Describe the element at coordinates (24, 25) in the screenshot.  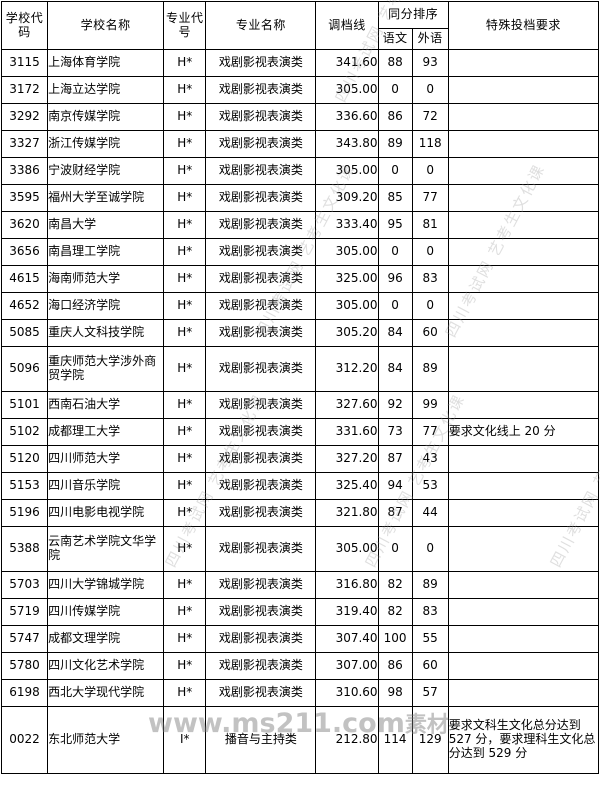
I see `header-school-code: 学校代码` at that location.